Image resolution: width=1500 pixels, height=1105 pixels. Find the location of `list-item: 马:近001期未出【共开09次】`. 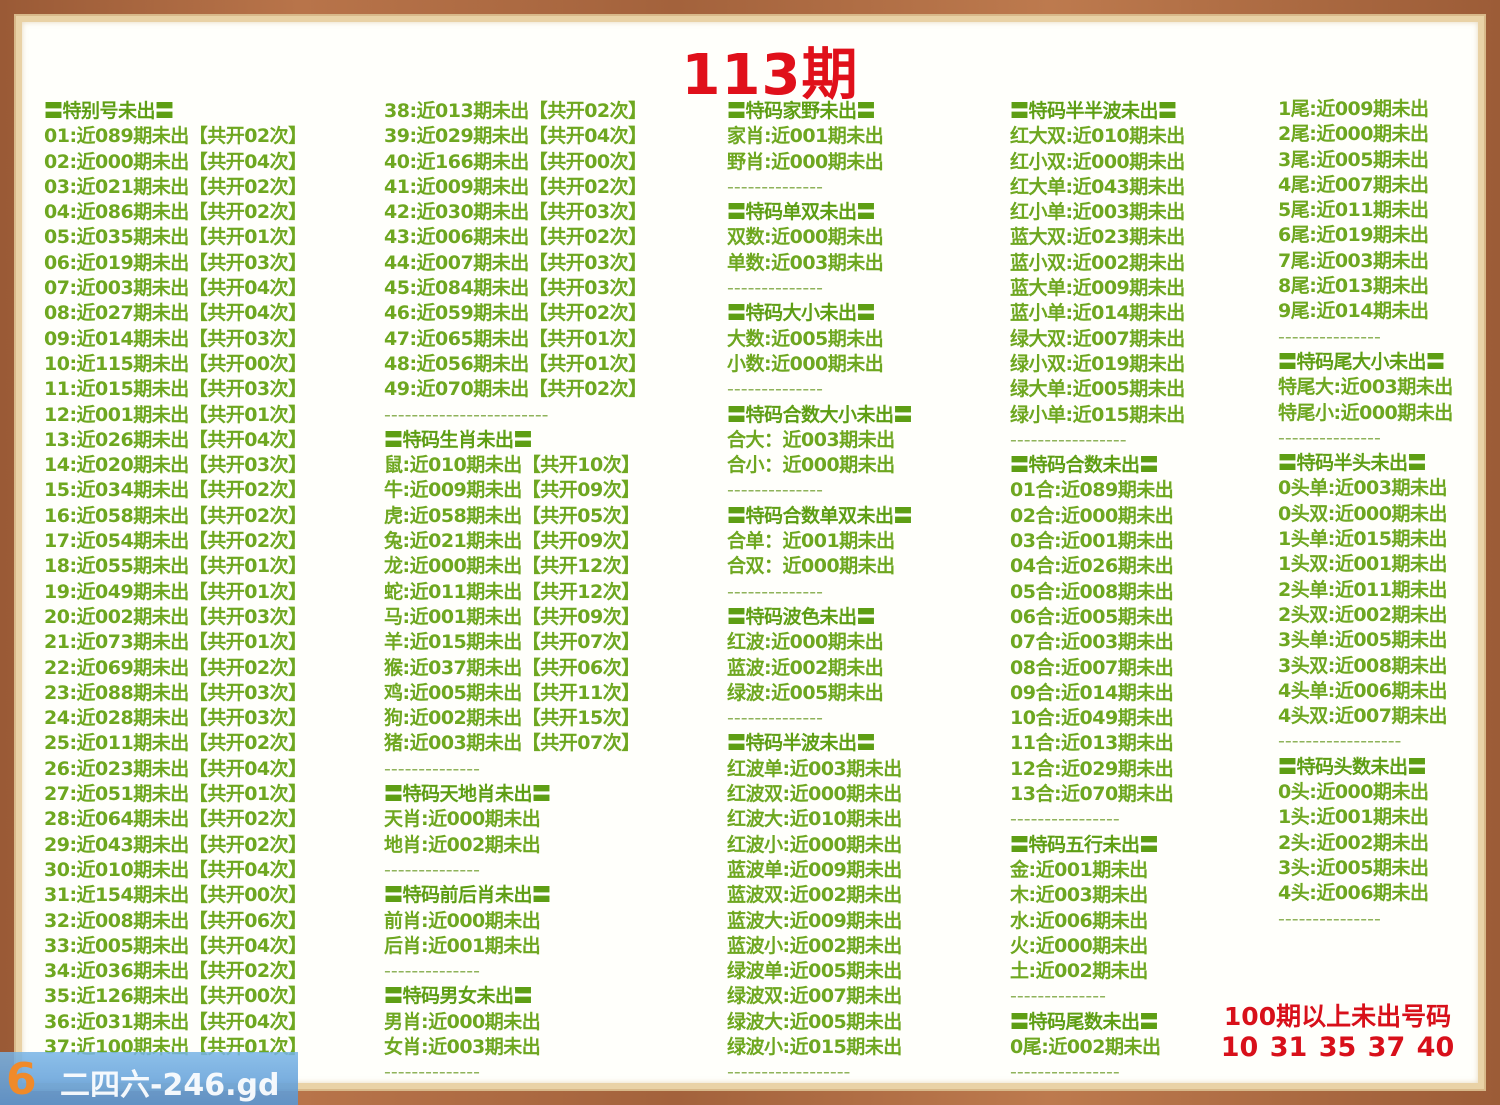

list-item: 马:近001期未出【共开09次】 is located at coordinates (512, 616).